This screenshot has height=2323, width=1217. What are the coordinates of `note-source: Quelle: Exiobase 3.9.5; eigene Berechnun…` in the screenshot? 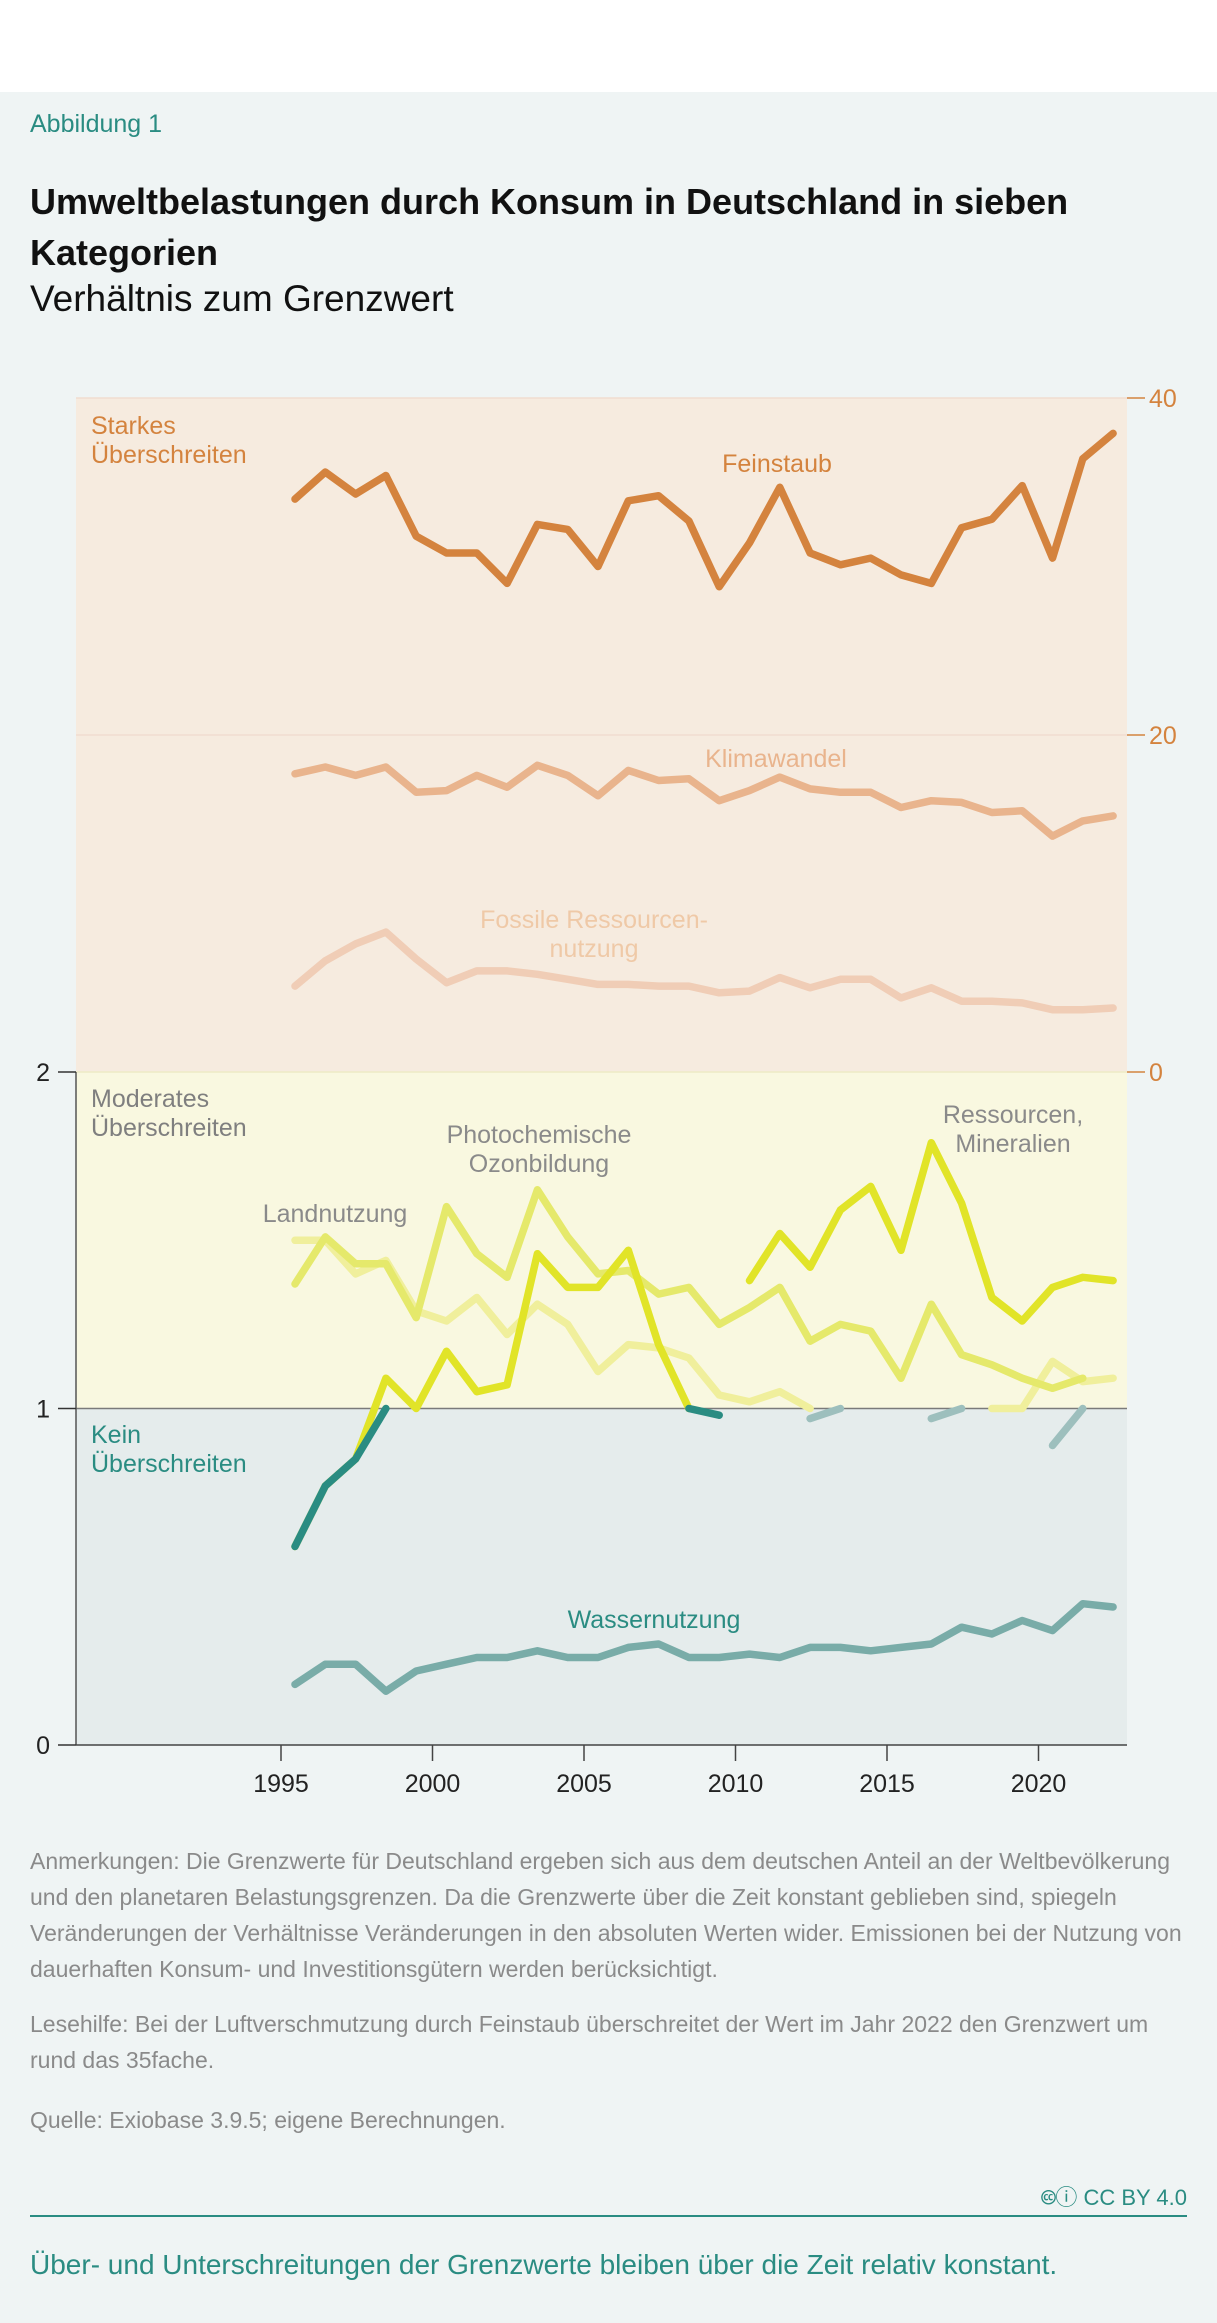 It's located at (268, 2120).